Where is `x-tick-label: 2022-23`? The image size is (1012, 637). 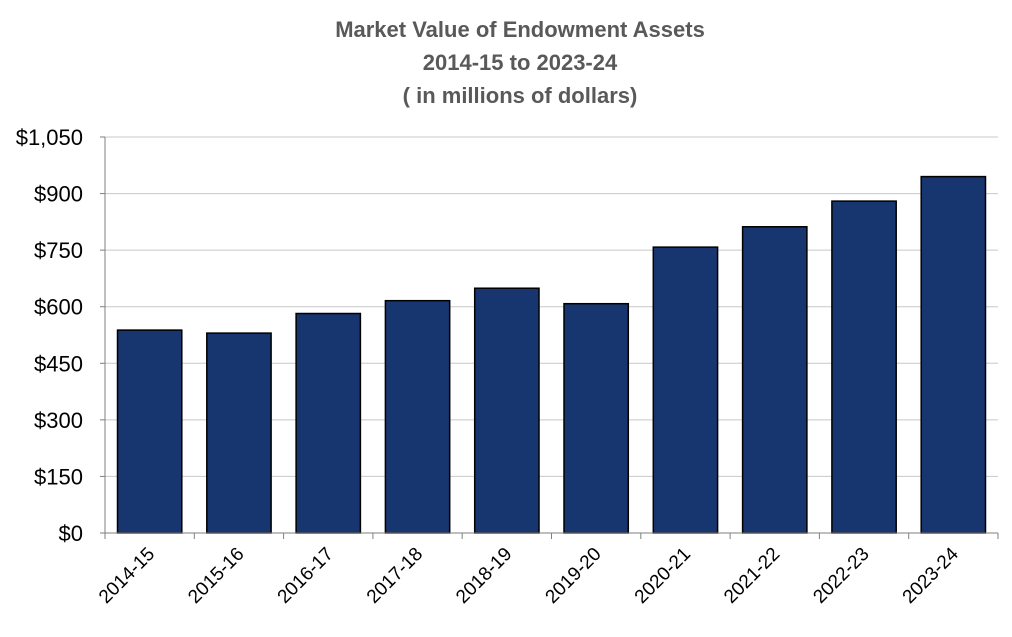
x-tick-label: 2022-23 is located at coordinates (841, 576).